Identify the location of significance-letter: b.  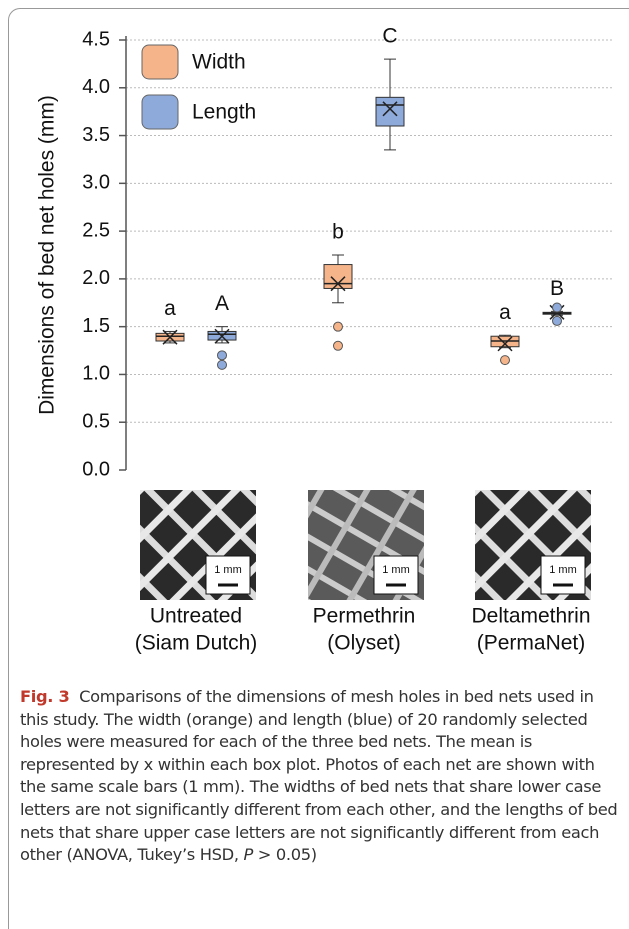
(338, 232).